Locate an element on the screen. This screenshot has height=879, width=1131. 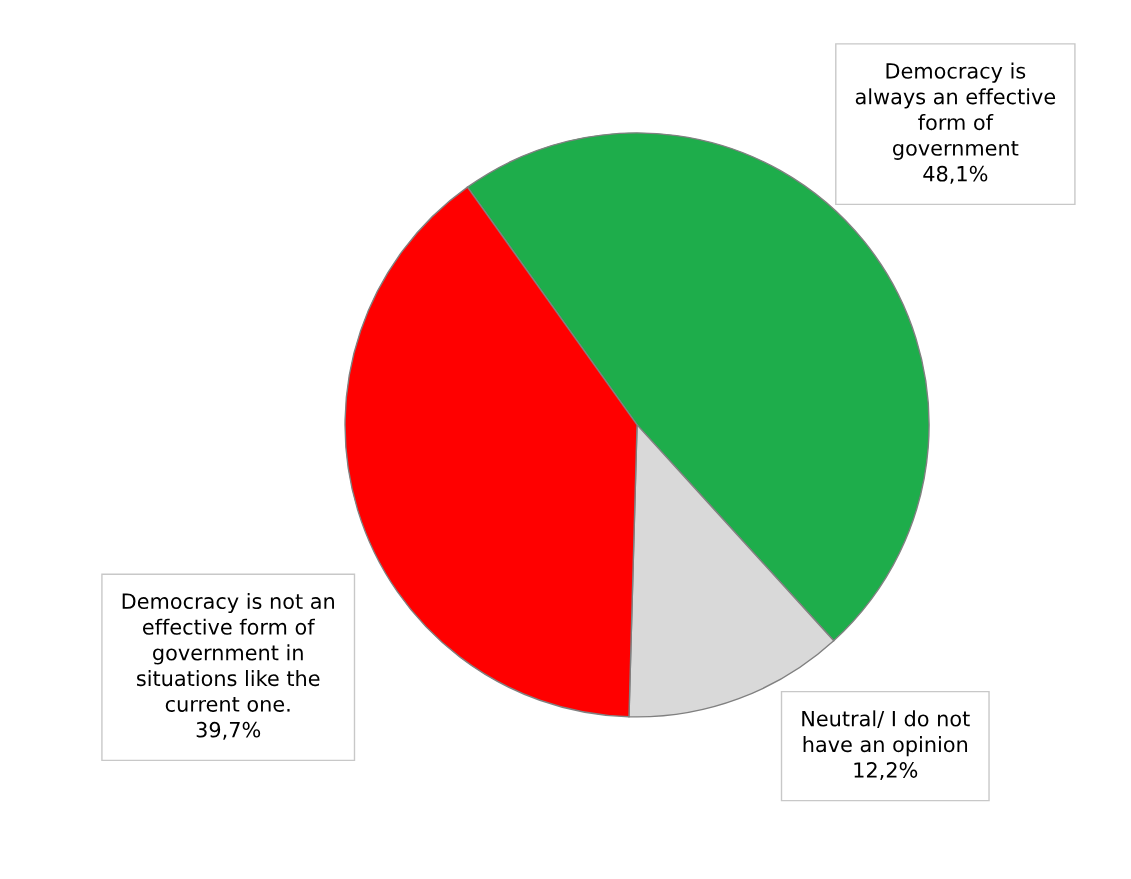
slice-label: Democracy is always an effective form of government is located at coordinates (955, 111).